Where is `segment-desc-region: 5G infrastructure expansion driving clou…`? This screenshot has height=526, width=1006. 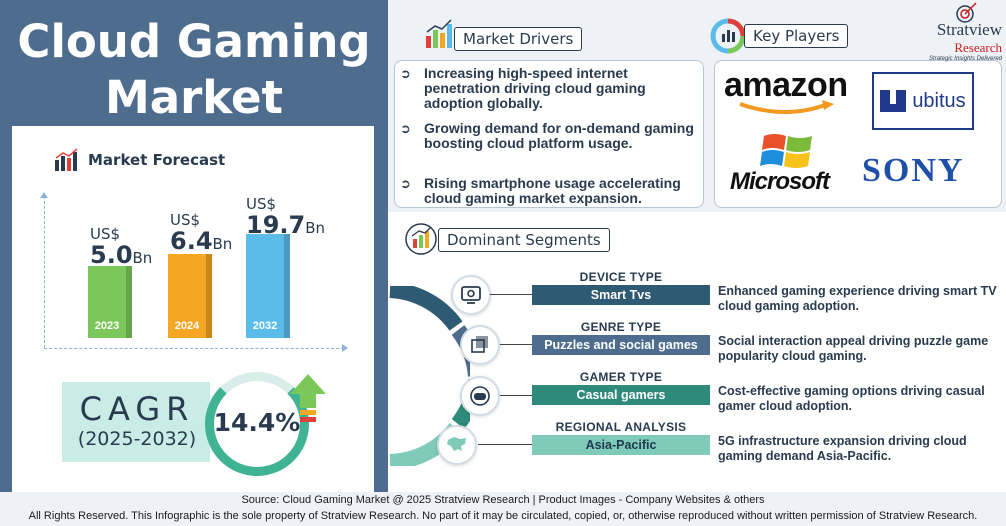
segment-desc-region: 5G infrastructure expansion driving clou… is located at coordinates (842, 448).